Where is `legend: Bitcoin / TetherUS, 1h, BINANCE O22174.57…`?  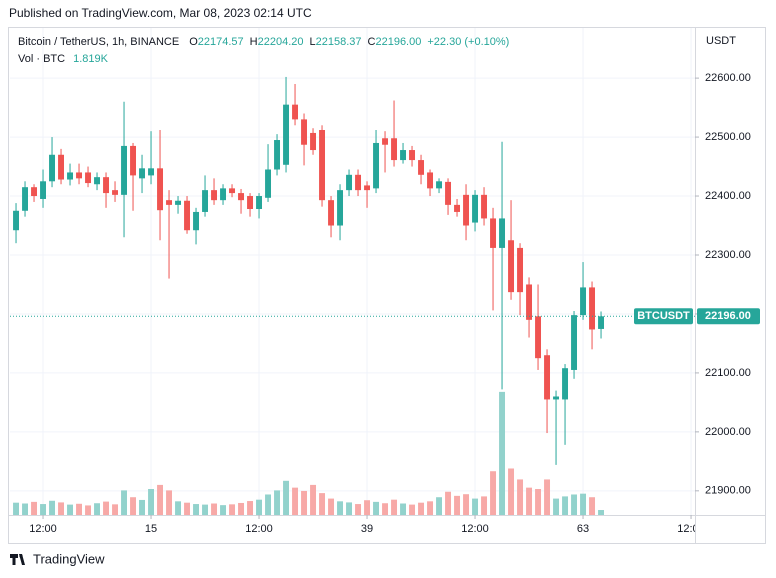 legend: Bitcoin / TetherUS, 1h, BINANCE O22174.57… is located at coordinates (263, 42).